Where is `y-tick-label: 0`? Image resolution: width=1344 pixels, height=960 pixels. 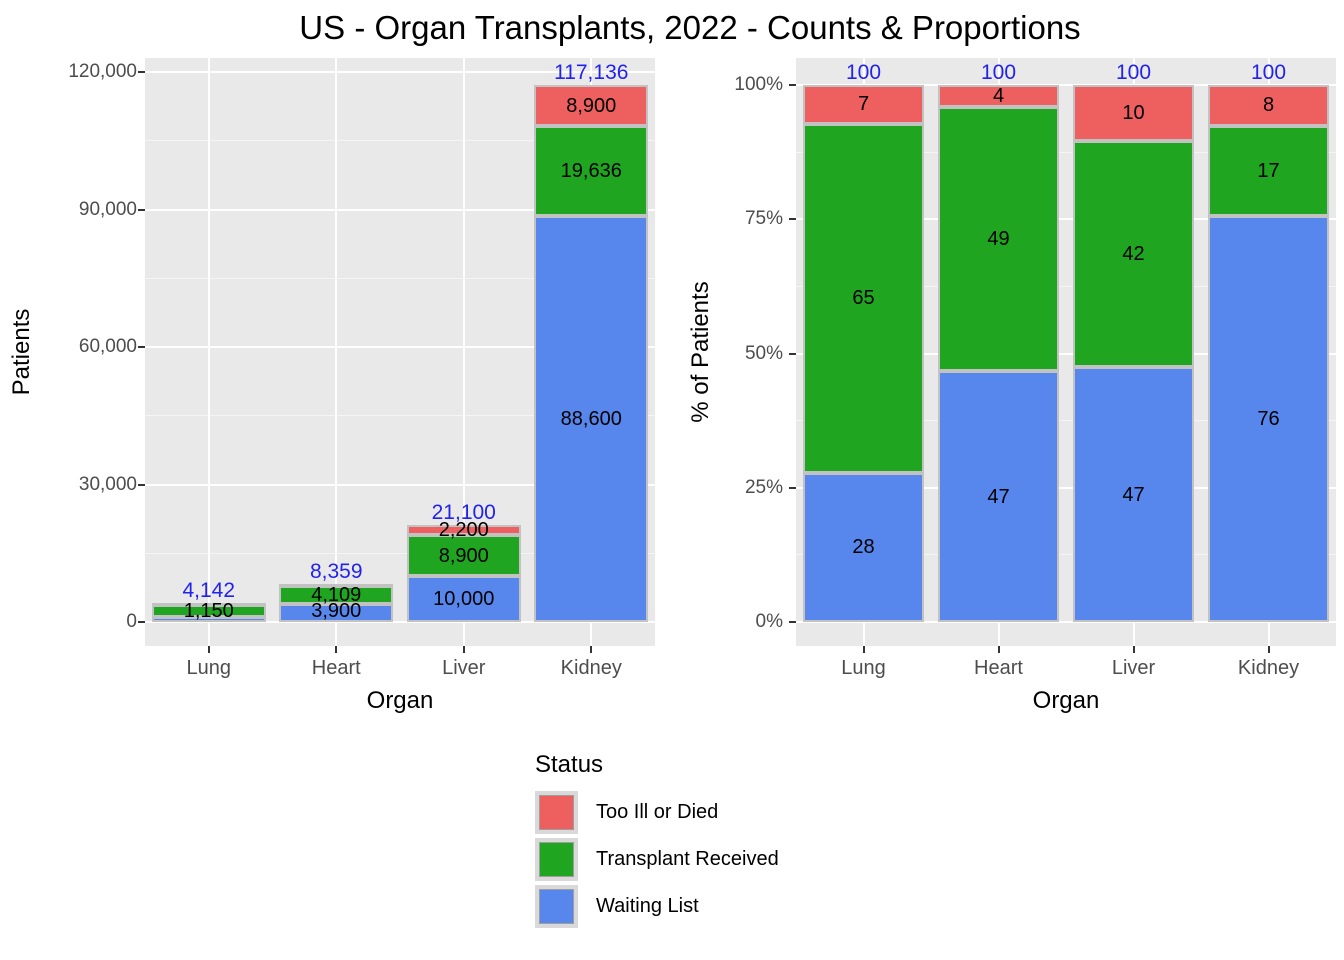
y-tick-label: 0 is located at coordinates (131, 621).